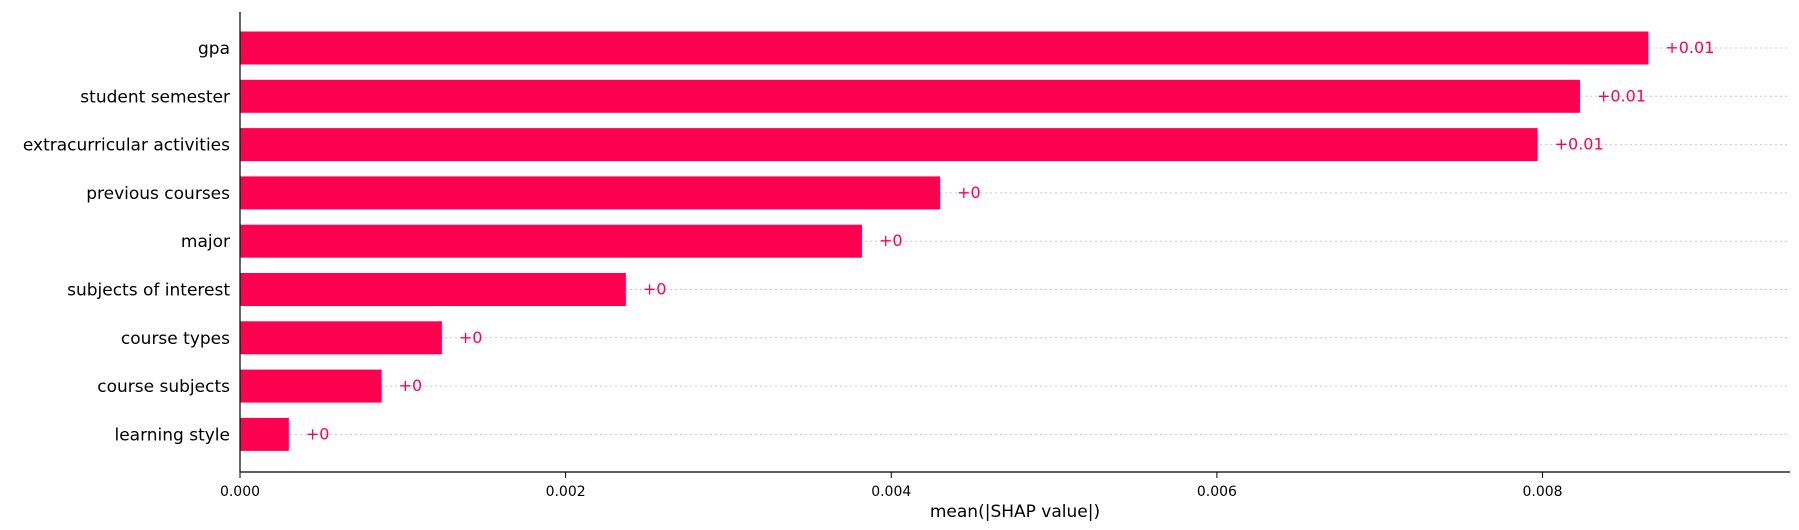 The width and height of the screenshot is (1799, 530). What do you see at coordinates (1217, 492) in the screenshot?
I see `x-tick-label: 0.006` at bounding box center [1217, 492].